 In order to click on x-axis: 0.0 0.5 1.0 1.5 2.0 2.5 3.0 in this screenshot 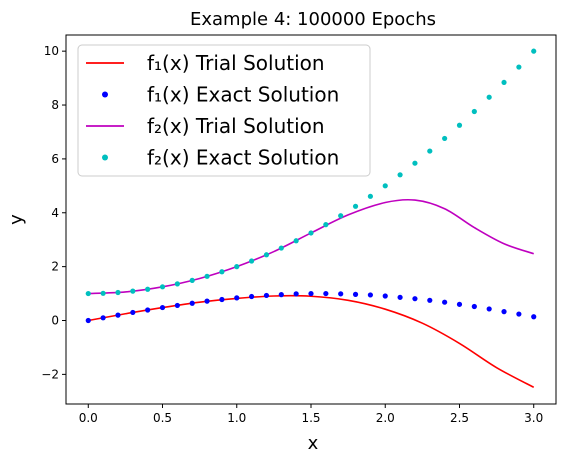, I will do `click(311, 414)`.